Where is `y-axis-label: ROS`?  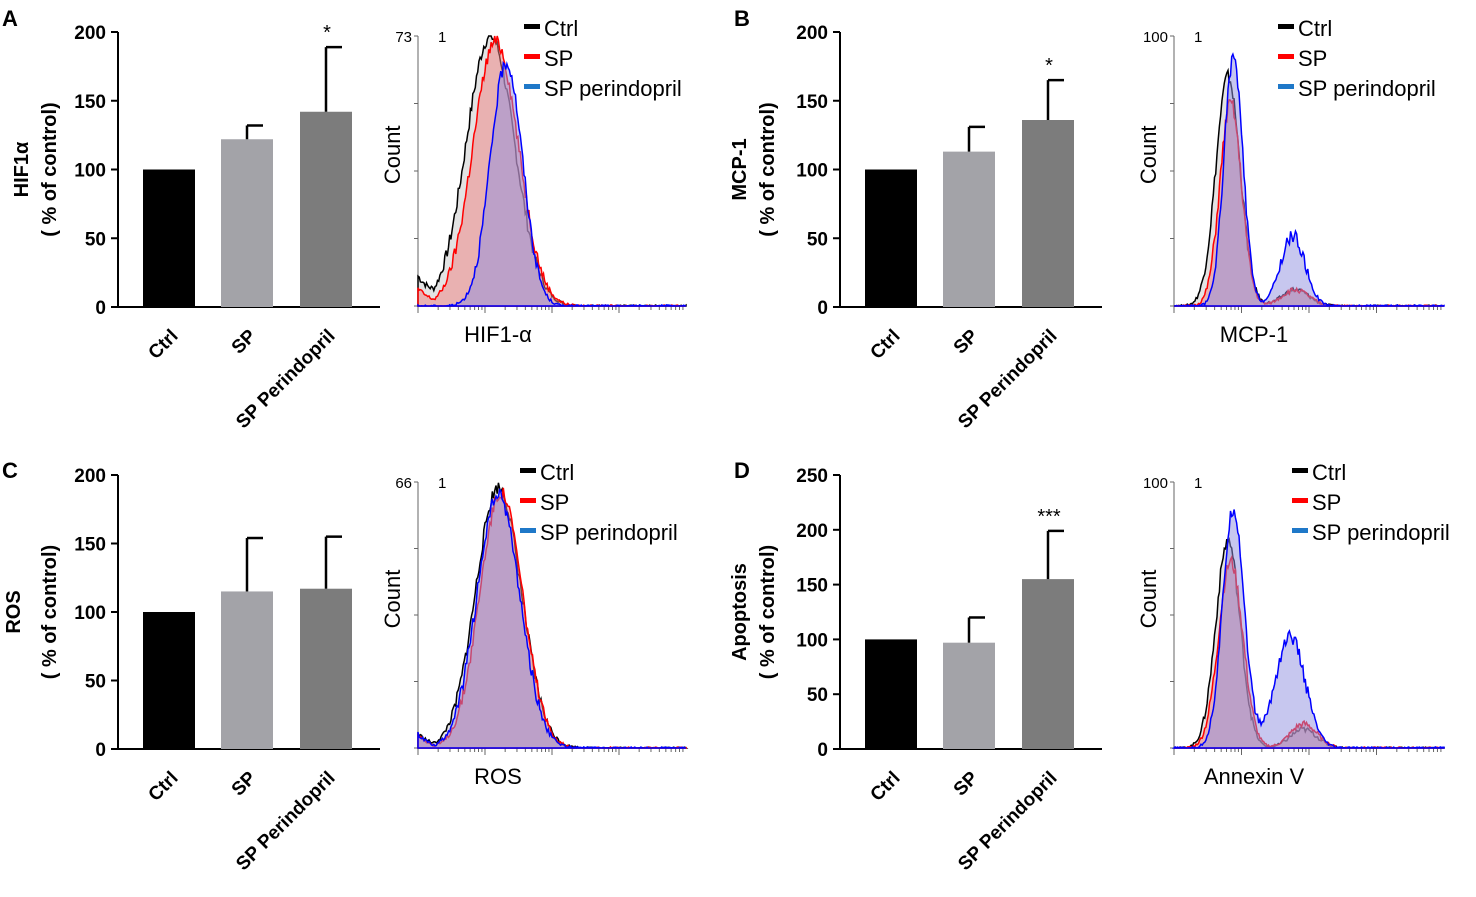
y-axis-label: ROS is located at coordinates (14, 611).